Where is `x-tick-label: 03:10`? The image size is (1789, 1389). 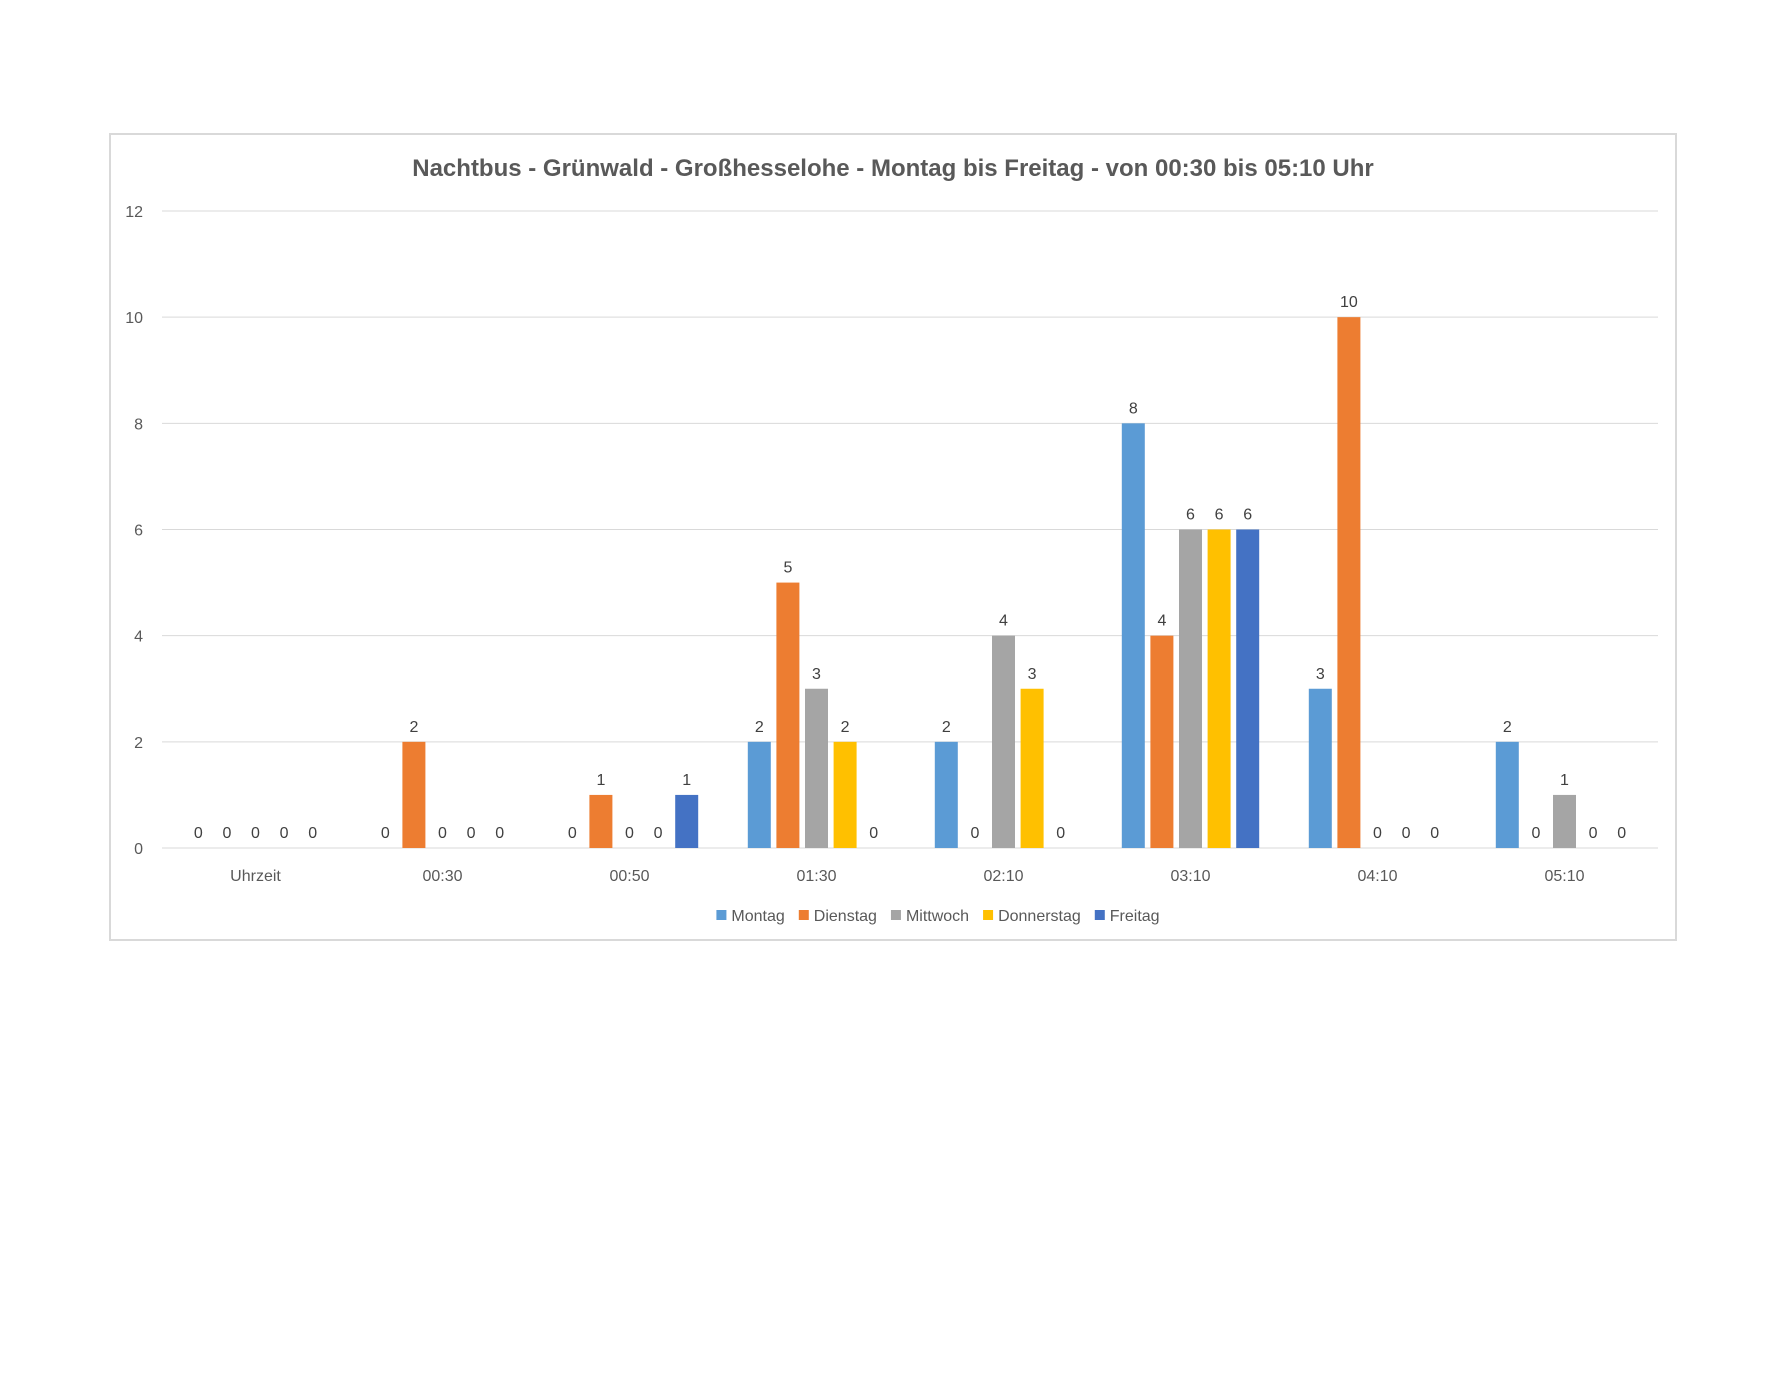 x-tick-label: 03:10 is located at coordinates (1190, 876).